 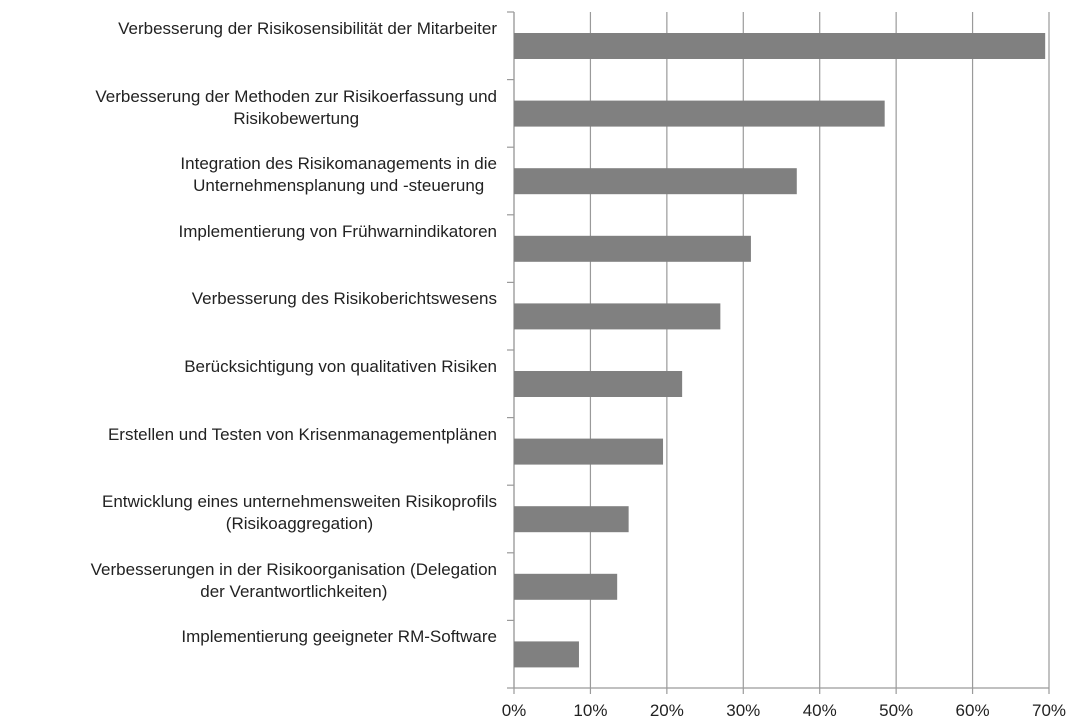 What do you see at coordinates (820, 710) in the screenshot?
I see `x-tick-label: 40%` at bounding box center [820, 710].